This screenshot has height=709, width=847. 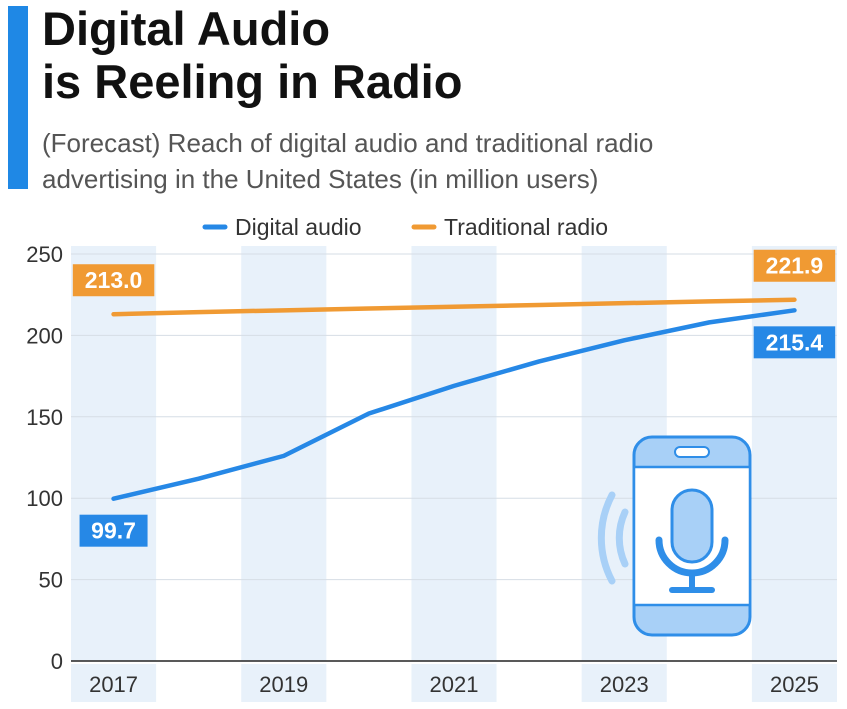 I want to click on y-tick-label: 200, so click(x=44, y=335).